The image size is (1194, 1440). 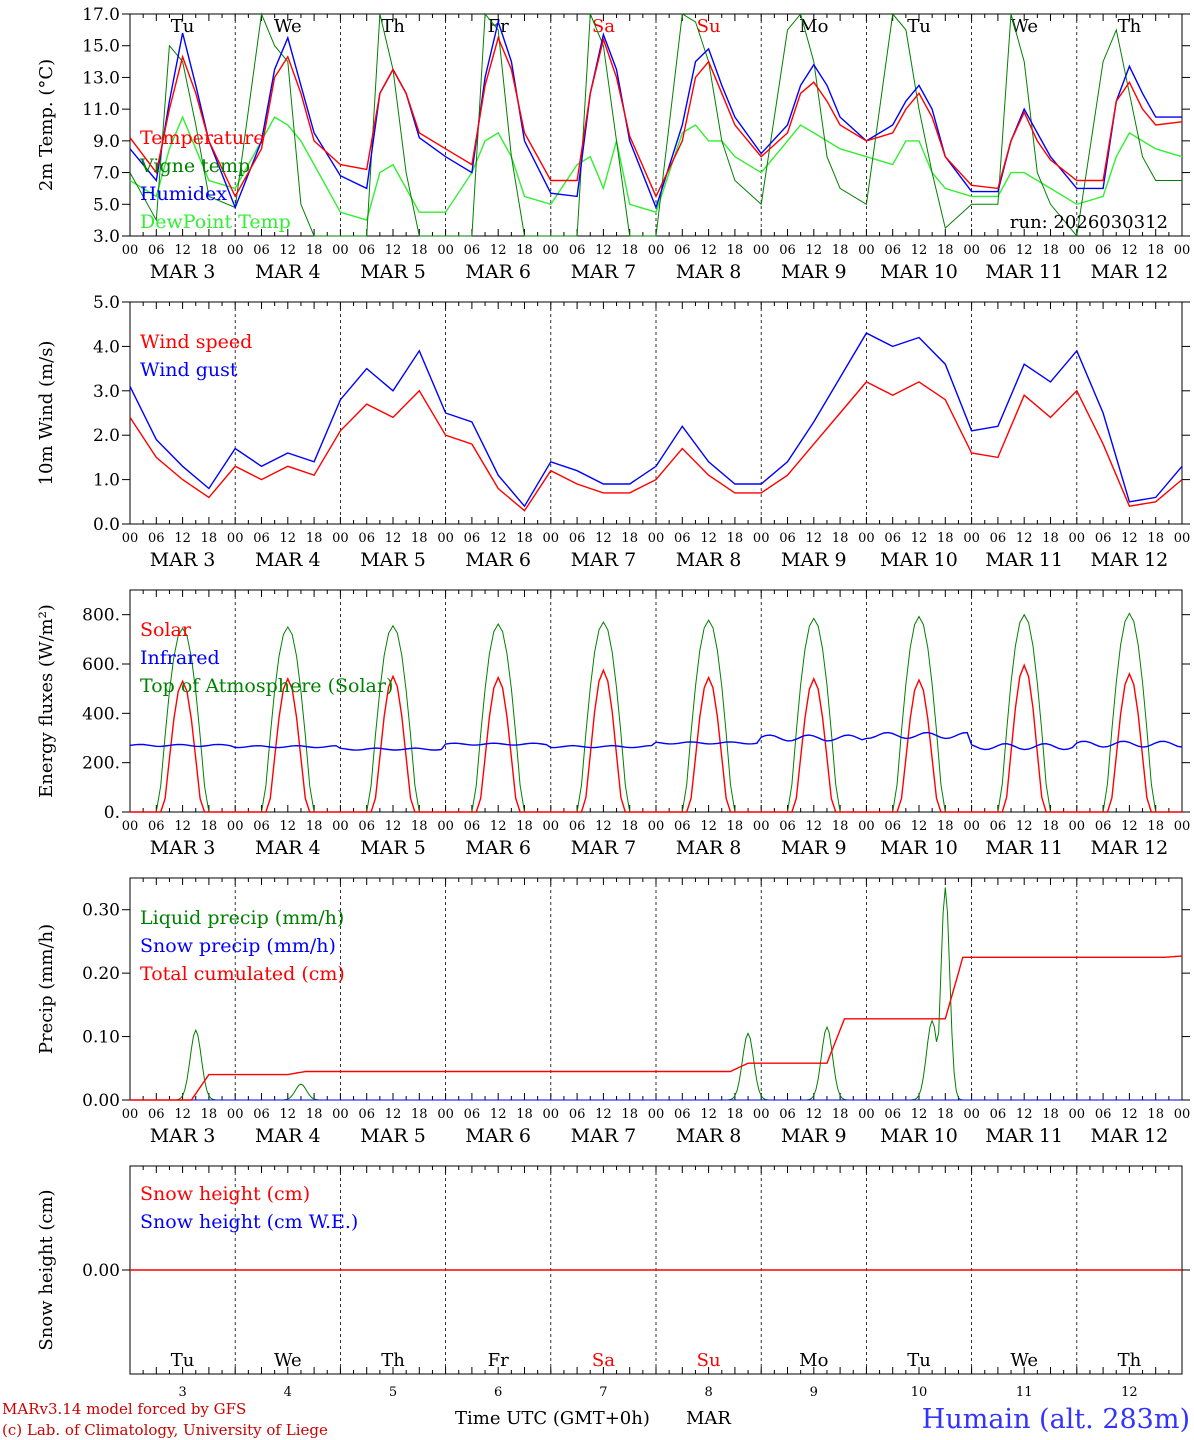 I want to click on legend-wind-gust: Wind gust, so click(x=189, y=370).